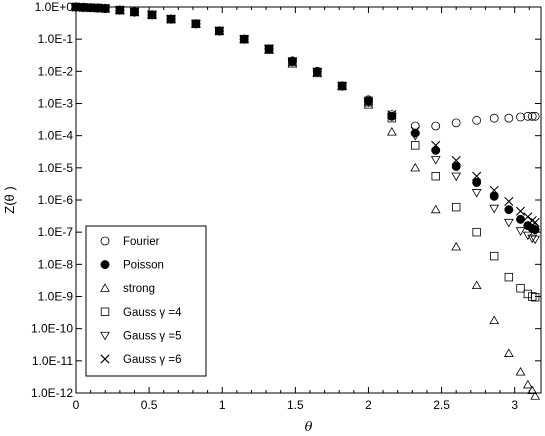  Describe the element at coordinates (56, 71) in the screenshot. I see `y-tick-label: 1.0E-2` at that location.